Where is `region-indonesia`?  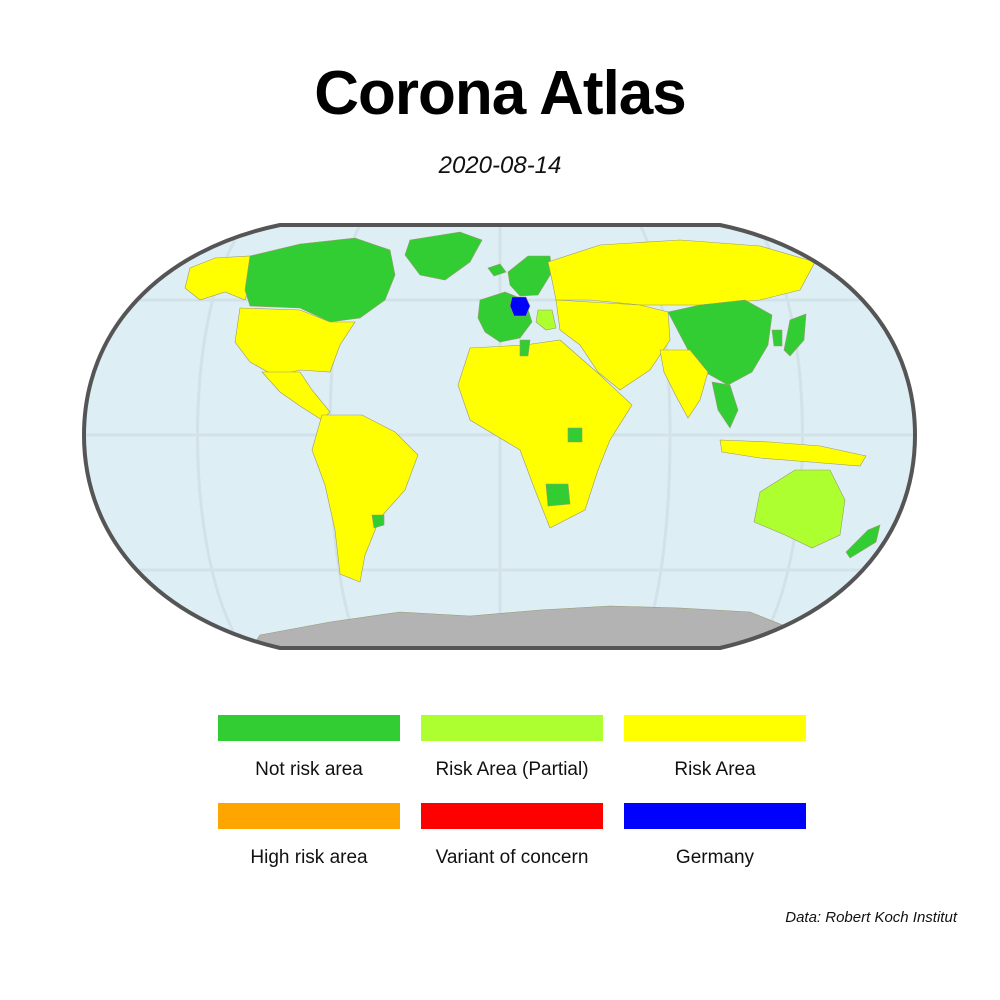
region-indonesia is located at coordinates (793, 453).